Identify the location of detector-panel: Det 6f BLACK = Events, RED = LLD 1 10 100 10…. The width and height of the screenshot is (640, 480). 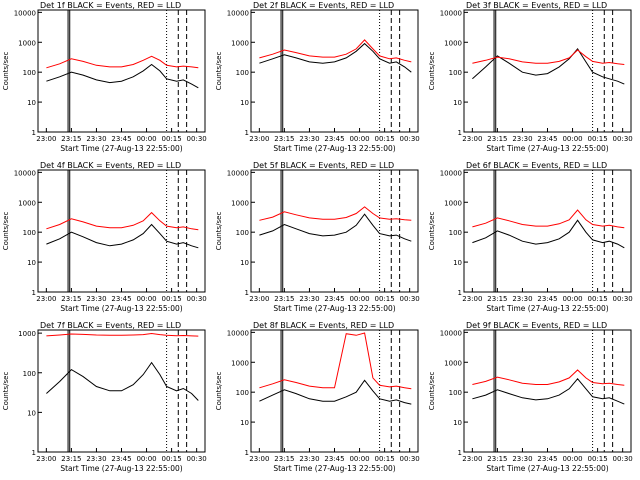
(530, 237).